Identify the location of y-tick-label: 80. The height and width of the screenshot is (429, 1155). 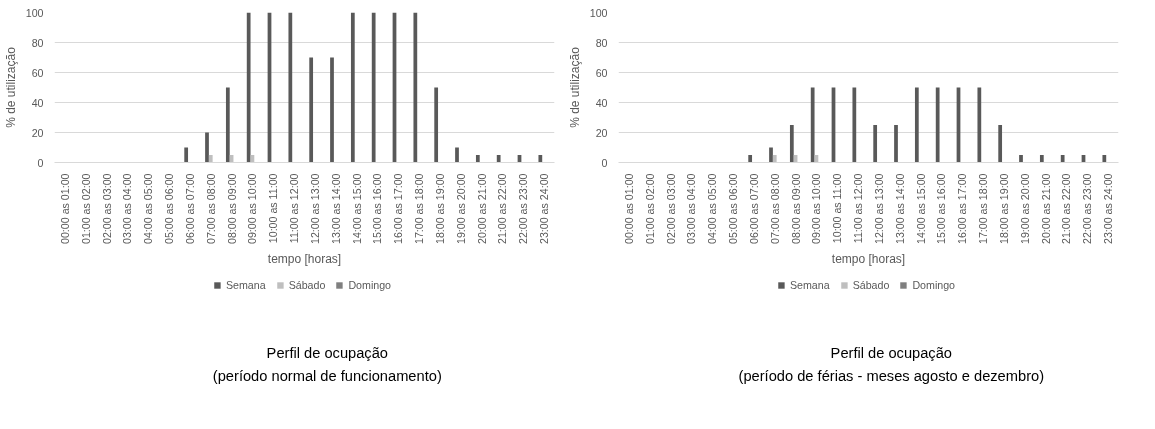
(601, 42).